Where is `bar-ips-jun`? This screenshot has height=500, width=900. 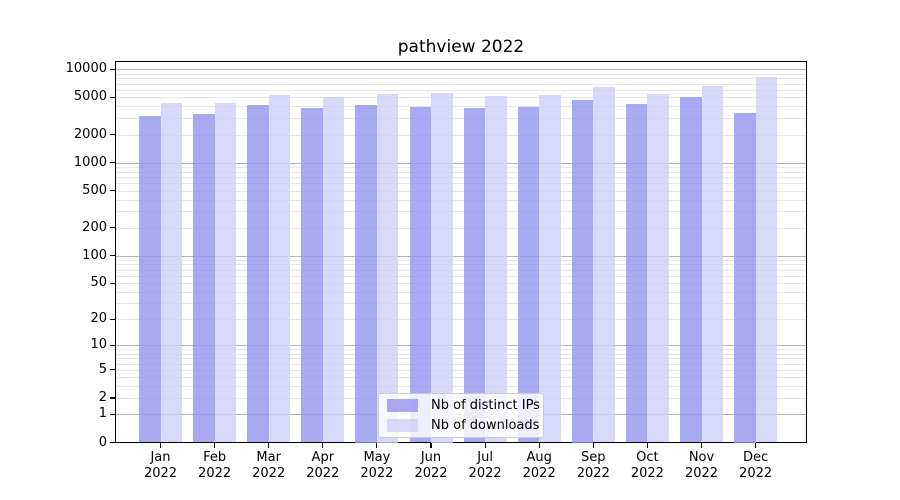
bar-ips-jun is located at coordinates (420, 275).